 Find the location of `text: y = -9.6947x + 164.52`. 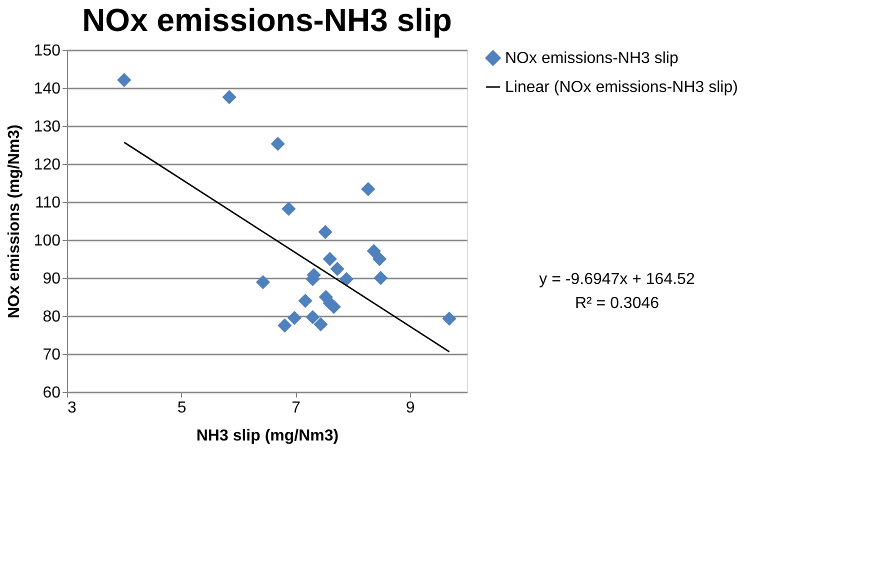

text: y = -9.6947x + 164.52 is located at coordinates (617, 279).